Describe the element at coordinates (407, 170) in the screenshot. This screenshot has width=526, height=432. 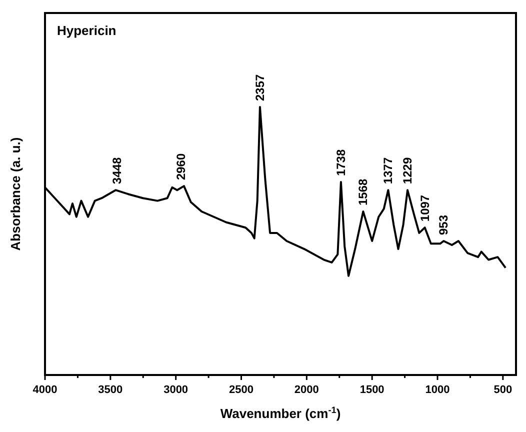
I see `annotation: 1229` at that location.